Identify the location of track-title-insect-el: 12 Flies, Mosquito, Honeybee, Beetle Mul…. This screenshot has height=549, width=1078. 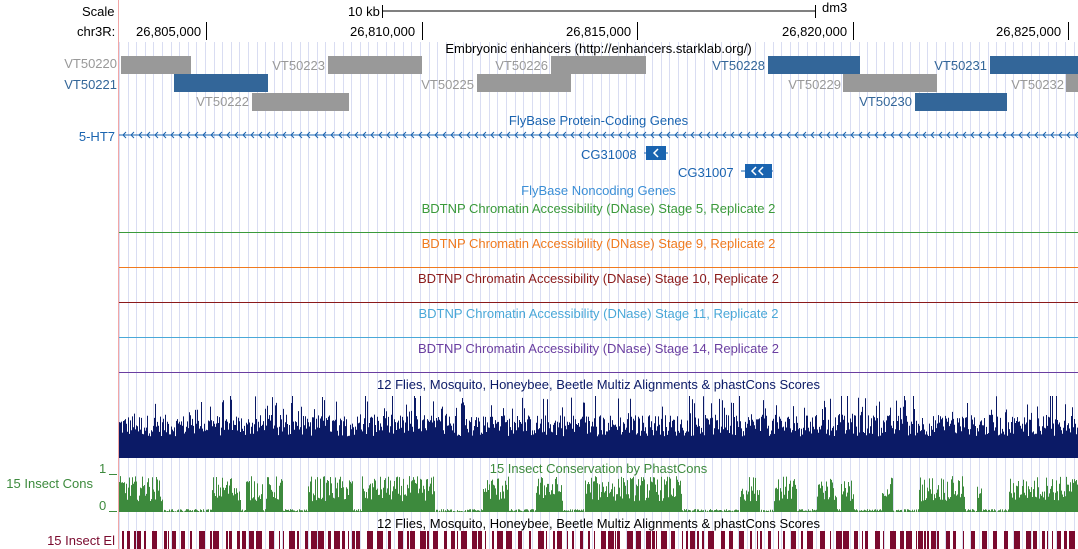
(598, 523).